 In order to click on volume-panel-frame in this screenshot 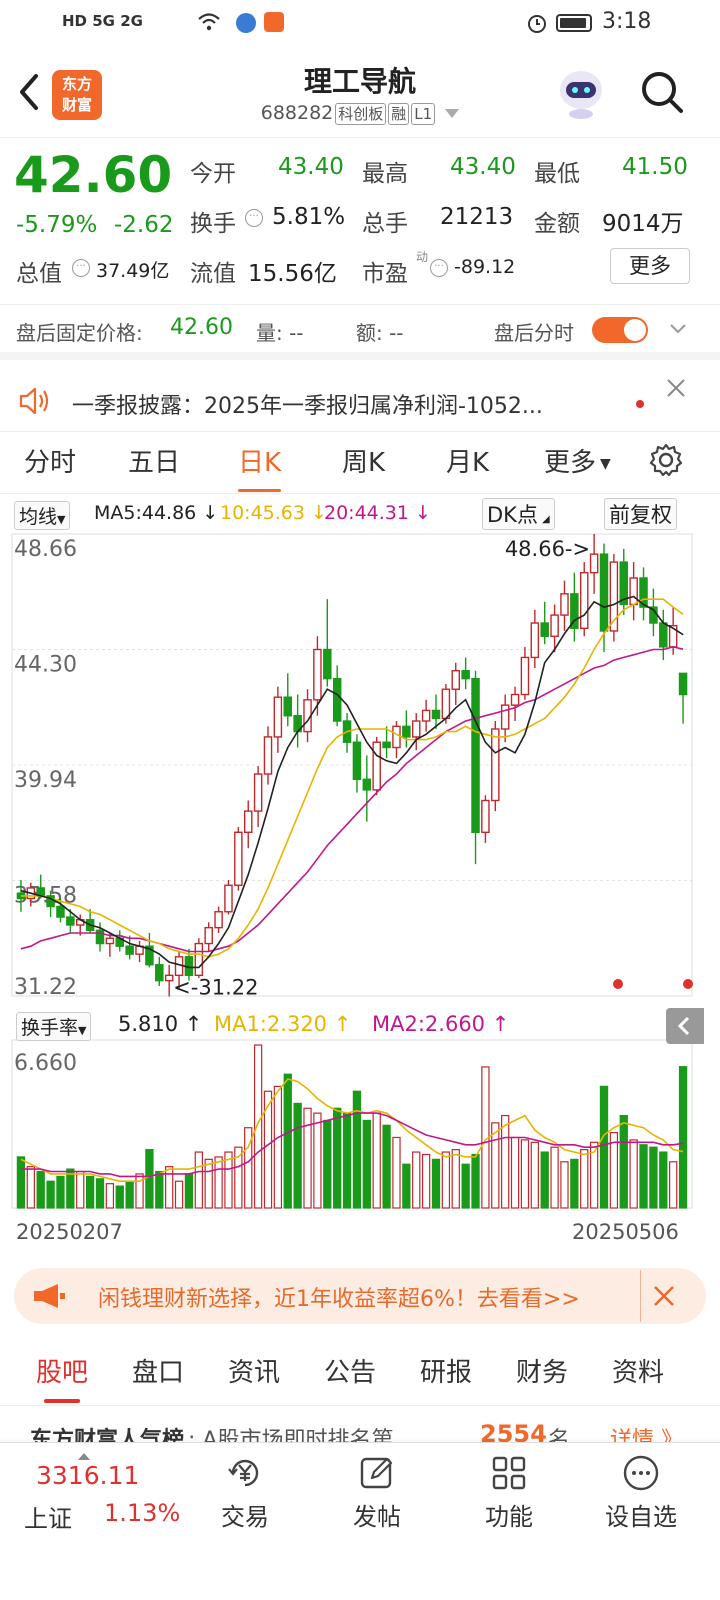, I will do `click(352, 1124)`.